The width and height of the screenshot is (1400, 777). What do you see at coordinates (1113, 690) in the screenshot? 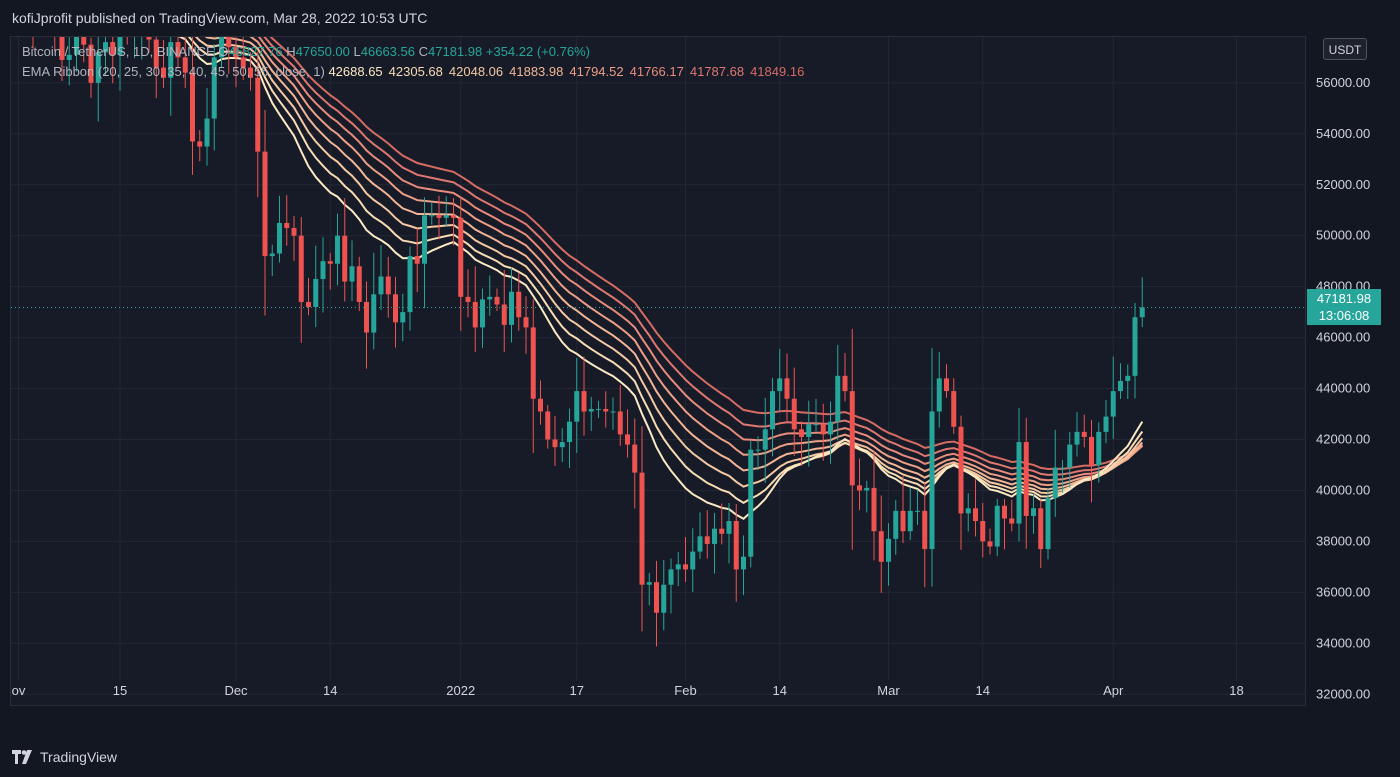
I see `time-axis-label: Apr` at bounding box center [1113, 690].